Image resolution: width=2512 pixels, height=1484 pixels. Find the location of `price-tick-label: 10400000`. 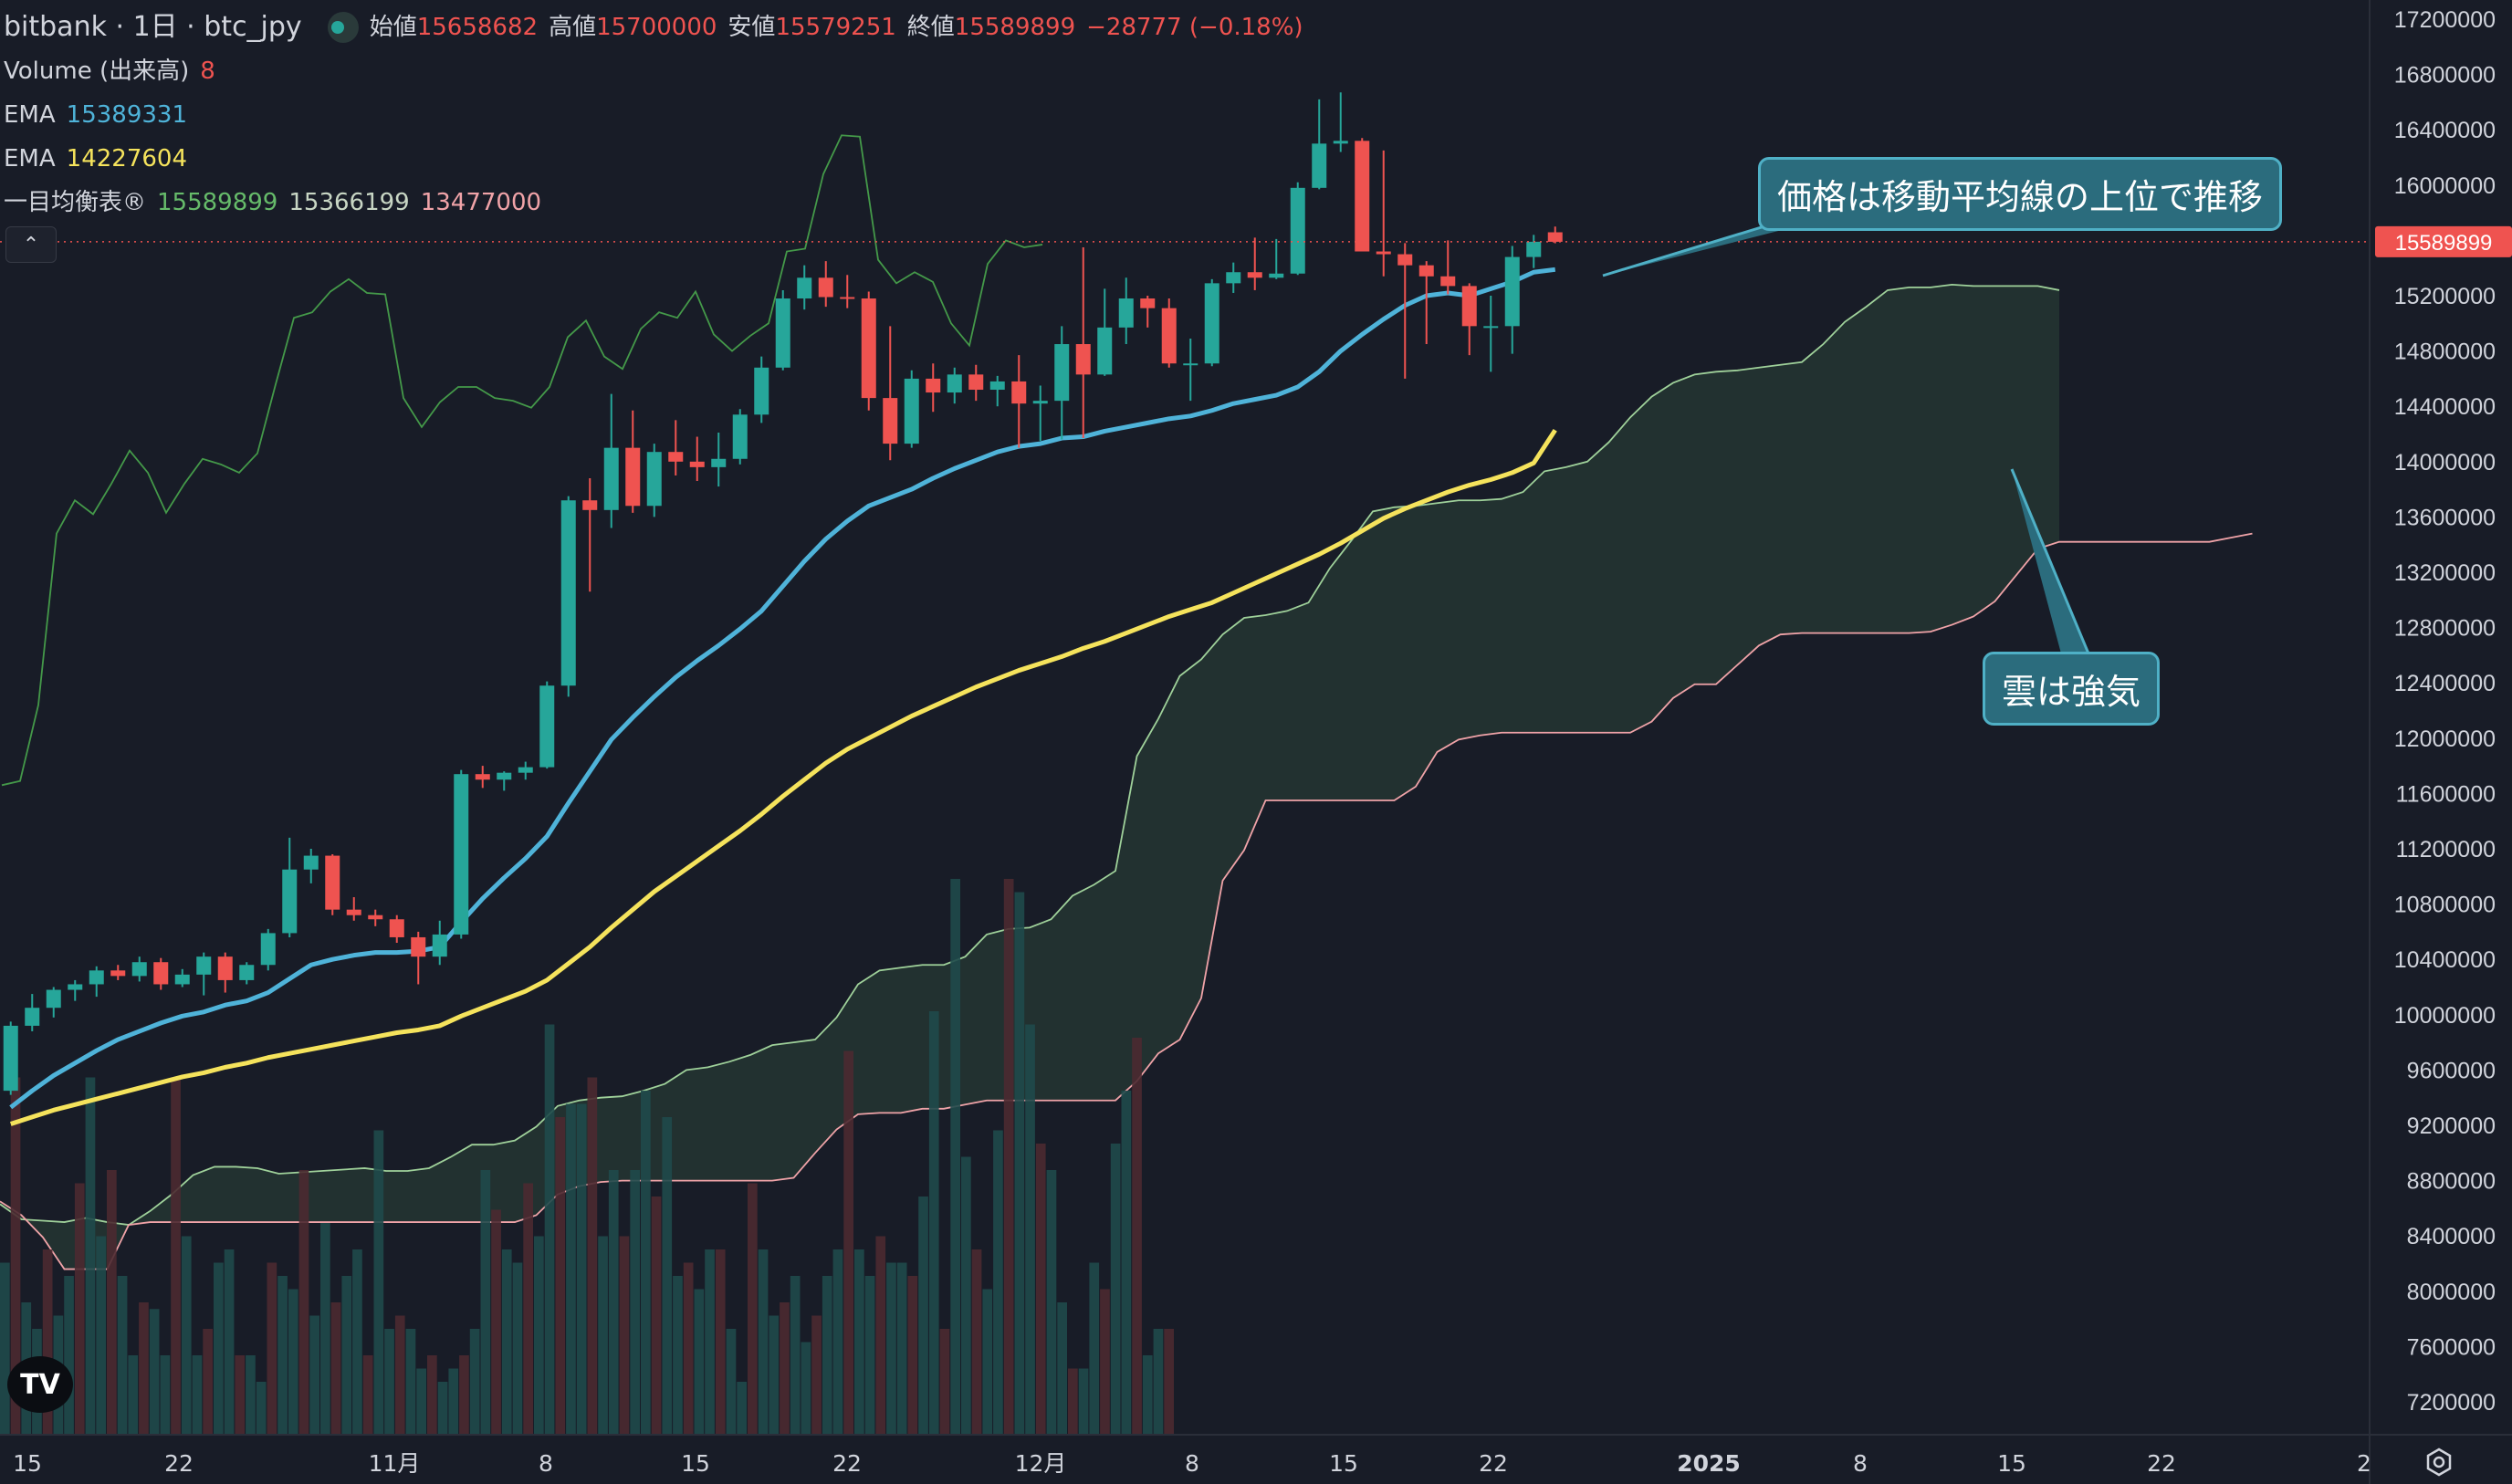

price-tick-label: 10400000 is located at coordinates (2445, 960).